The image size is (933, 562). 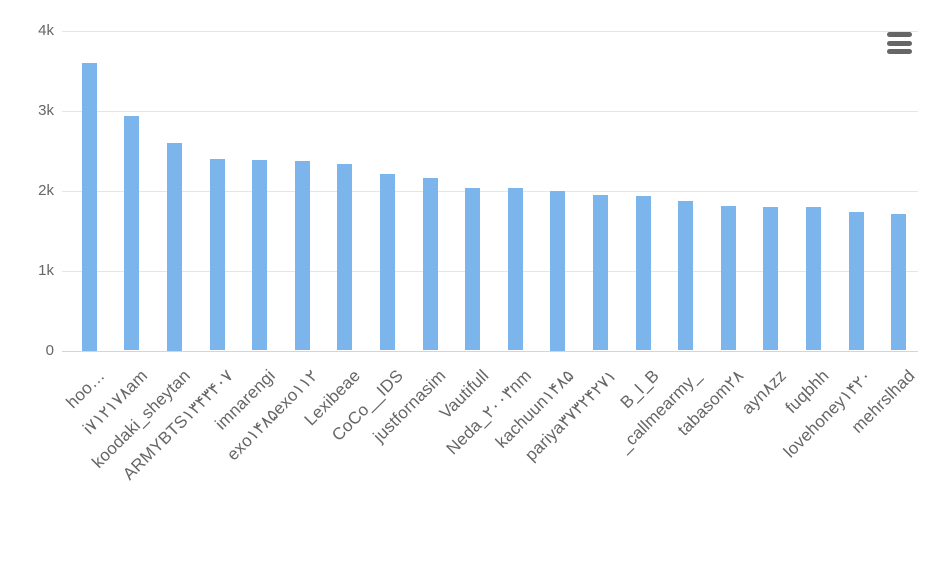 I want to click on x-axis-label: ayn۸zz, so click(x=764, y=392).